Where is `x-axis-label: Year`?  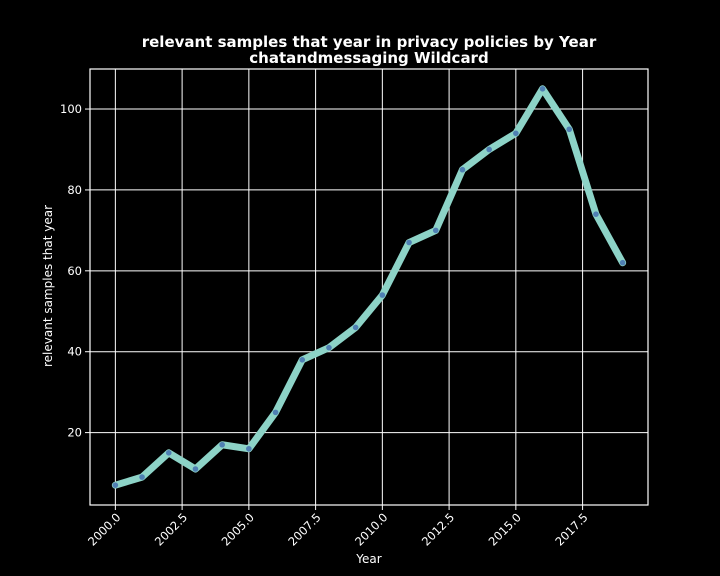
x-axis-label: Year is located at coordinates (368, 559).